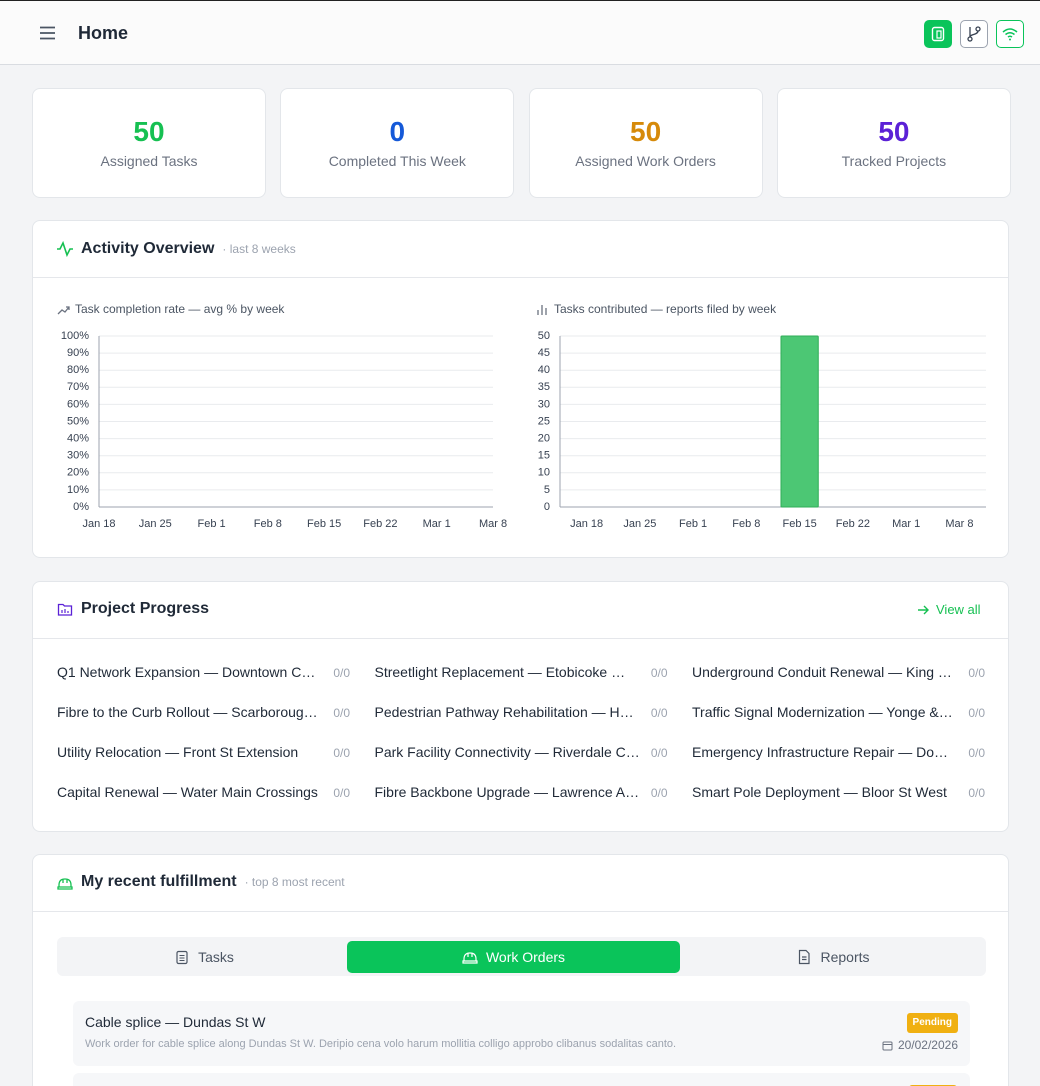 The image size is (1040, 1086). What do you see at coordinates (159, 881) in the screenshot?
I see `title-text: My recent fulfillment` at bounding box center [159, 881].